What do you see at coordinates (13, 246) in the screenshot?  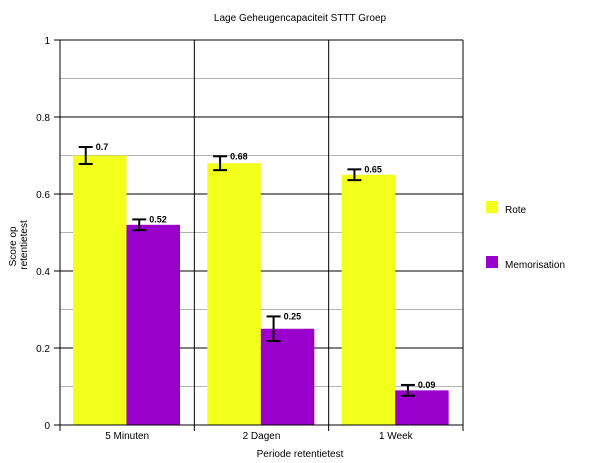 I see `y-axis-title-line-1: Score op` at bounding box center [13, 246].